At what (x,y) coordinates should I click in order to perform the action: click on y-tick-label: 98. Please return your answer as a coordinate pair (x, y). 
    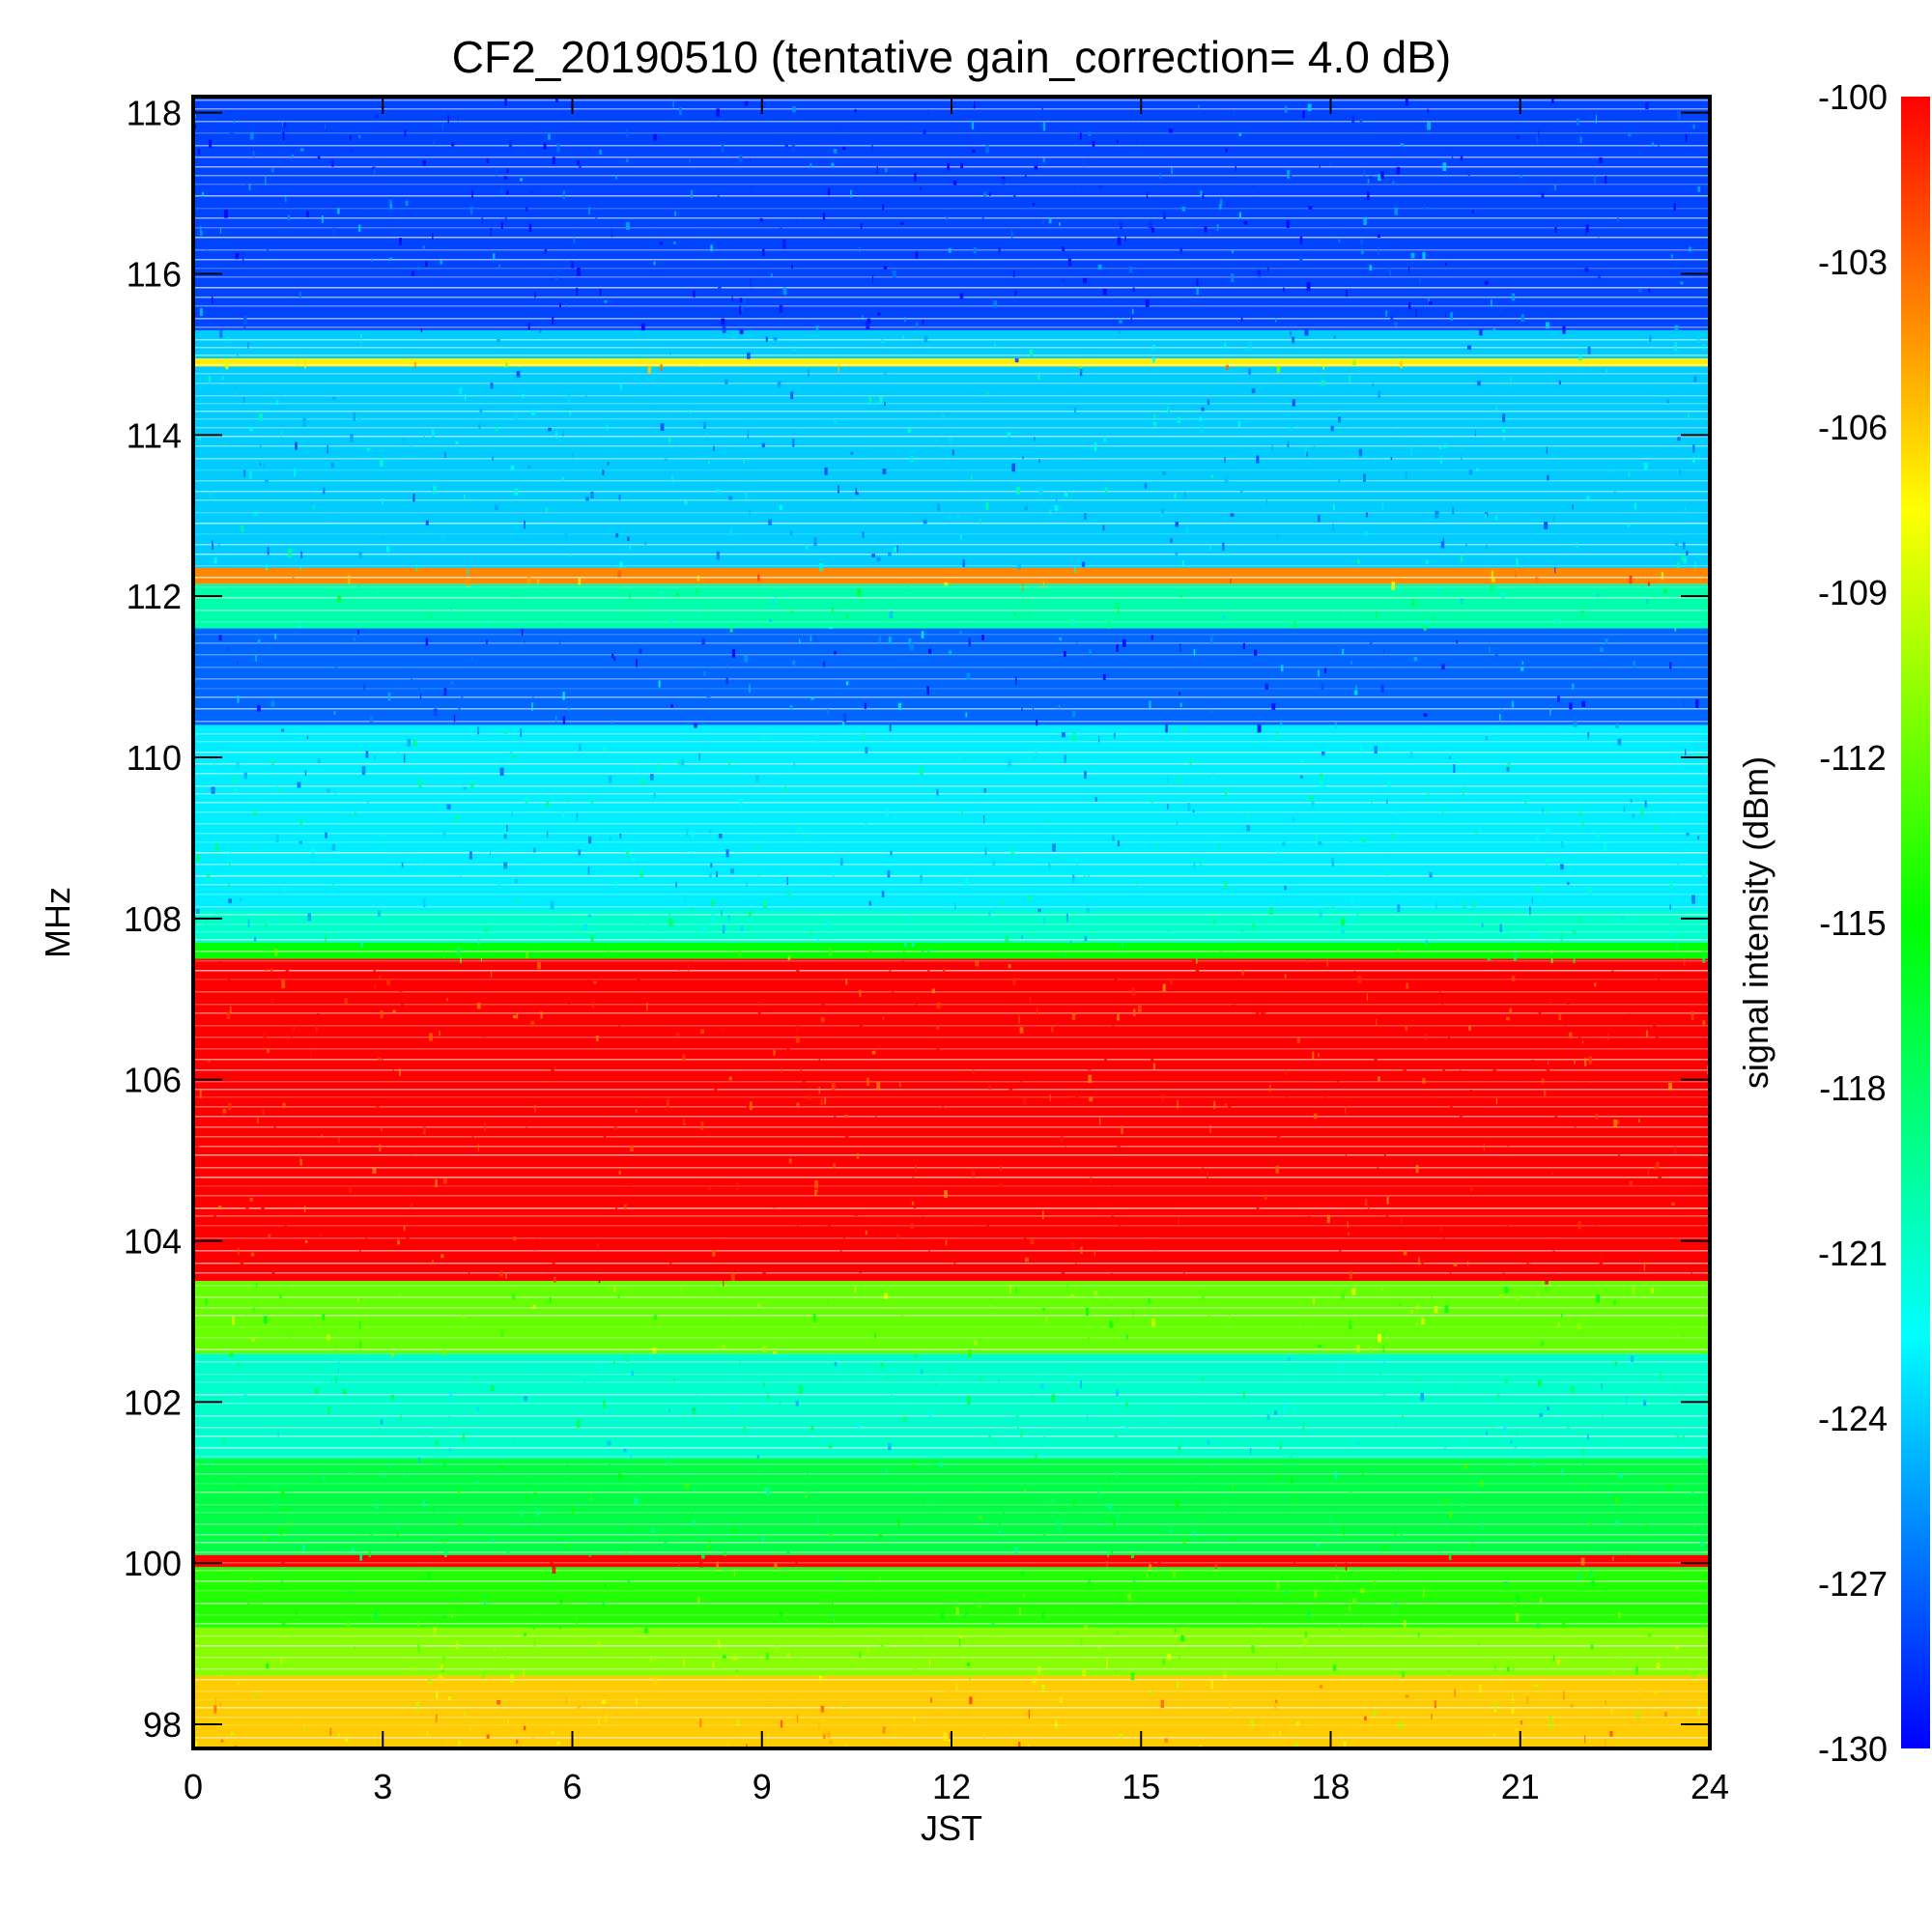
    Looking at the image, I should click on (162, 1725).